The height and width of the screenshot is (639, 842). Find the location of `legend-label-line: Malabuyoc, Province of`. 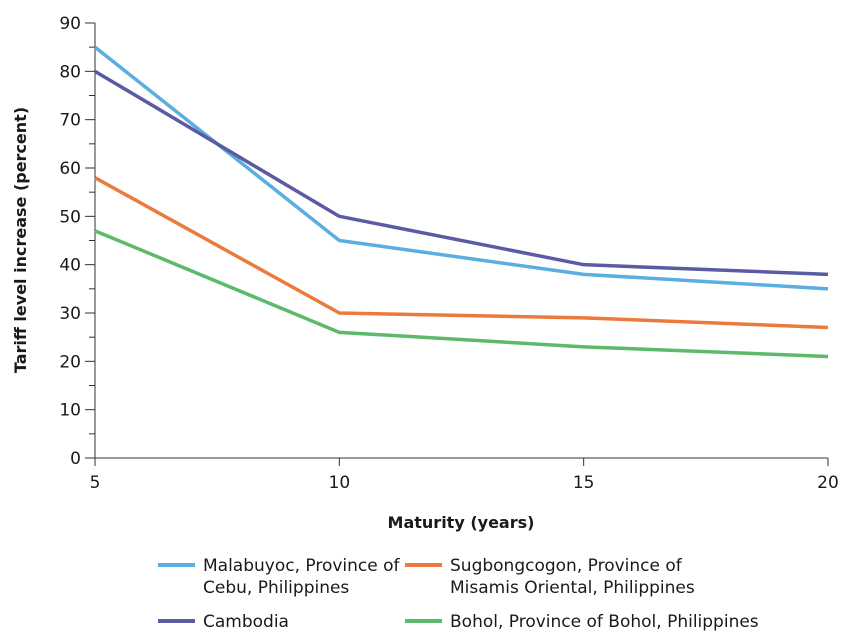

legend-label-line: Malabuyoc, Province of is located at coordinates (302, 566).